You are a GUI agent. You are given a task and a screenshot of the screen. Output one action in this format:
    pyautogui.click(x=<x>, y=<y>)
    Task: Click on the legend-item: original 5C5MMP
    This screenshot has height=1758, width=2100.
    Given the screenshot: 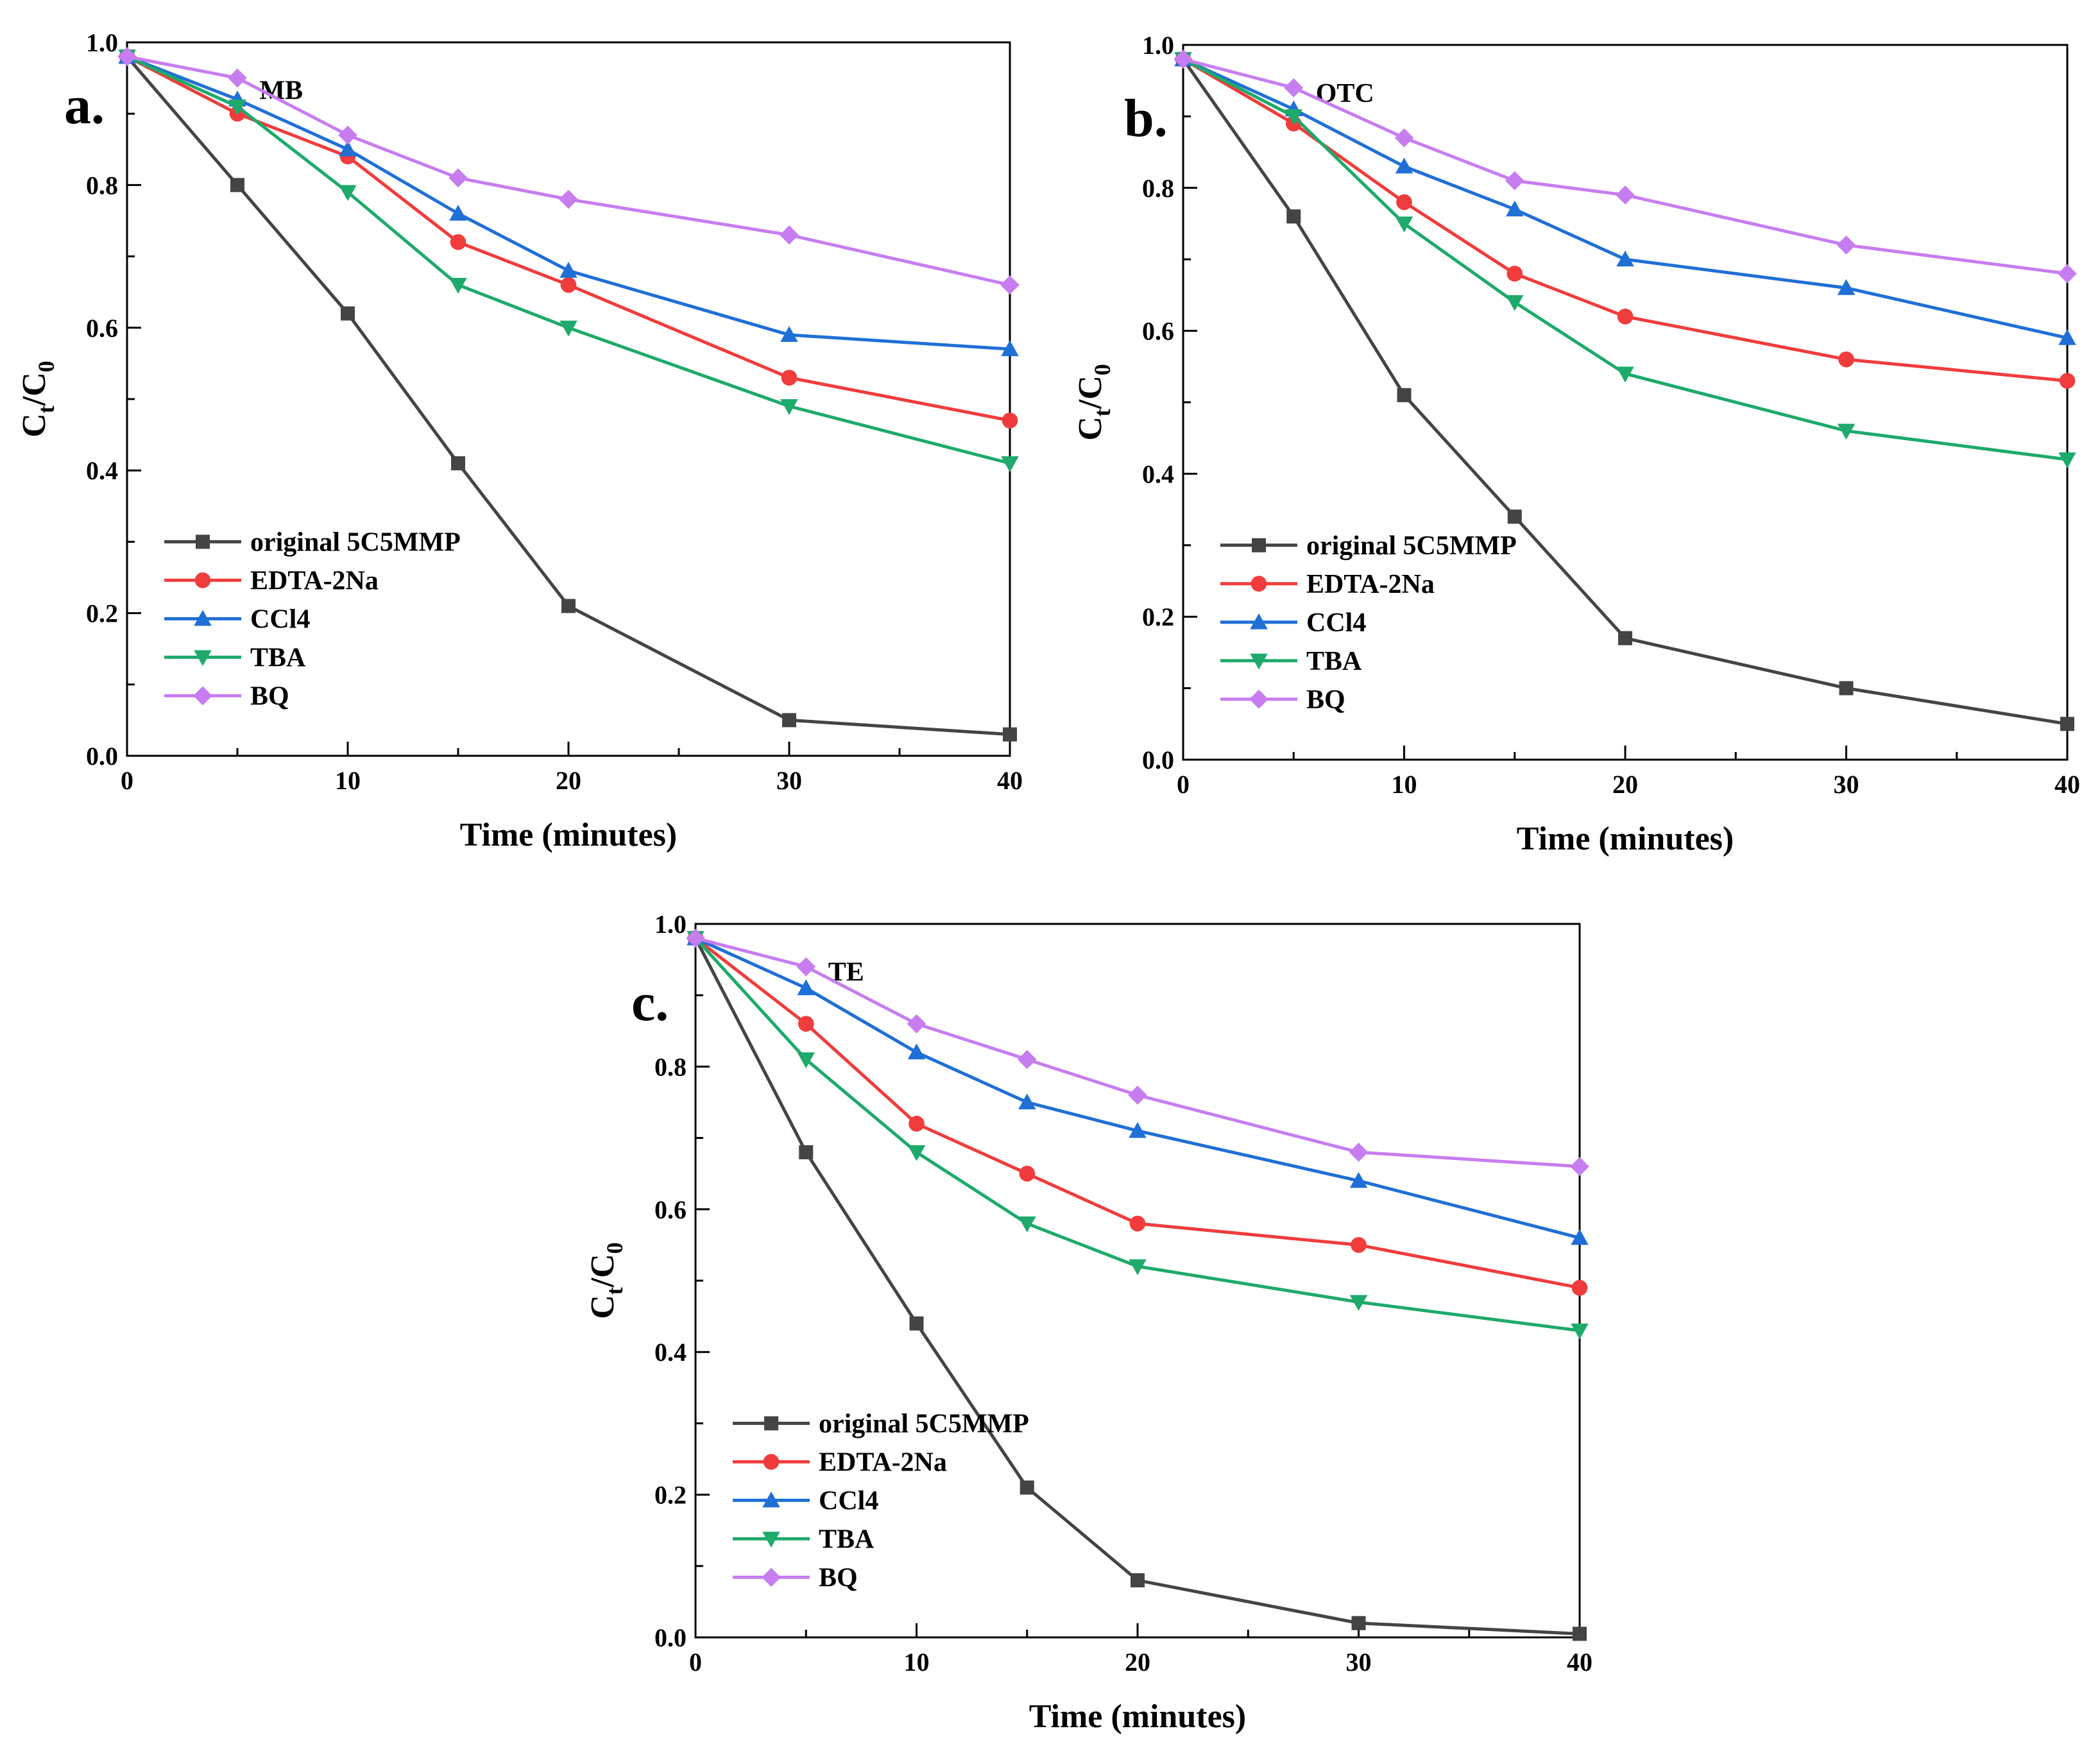 What is the action you would take?
    pyautogui.click(x=312, y=542)
    